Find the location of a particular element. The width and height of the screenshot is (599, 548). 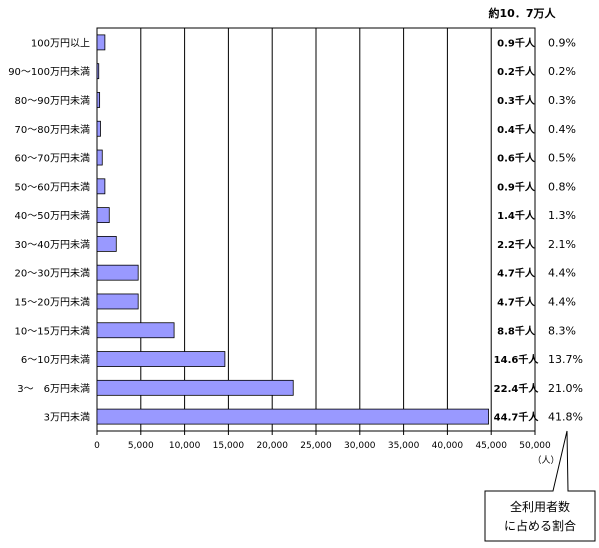

category-label: 20～30万円未満 is located at coordinates (52, 274).